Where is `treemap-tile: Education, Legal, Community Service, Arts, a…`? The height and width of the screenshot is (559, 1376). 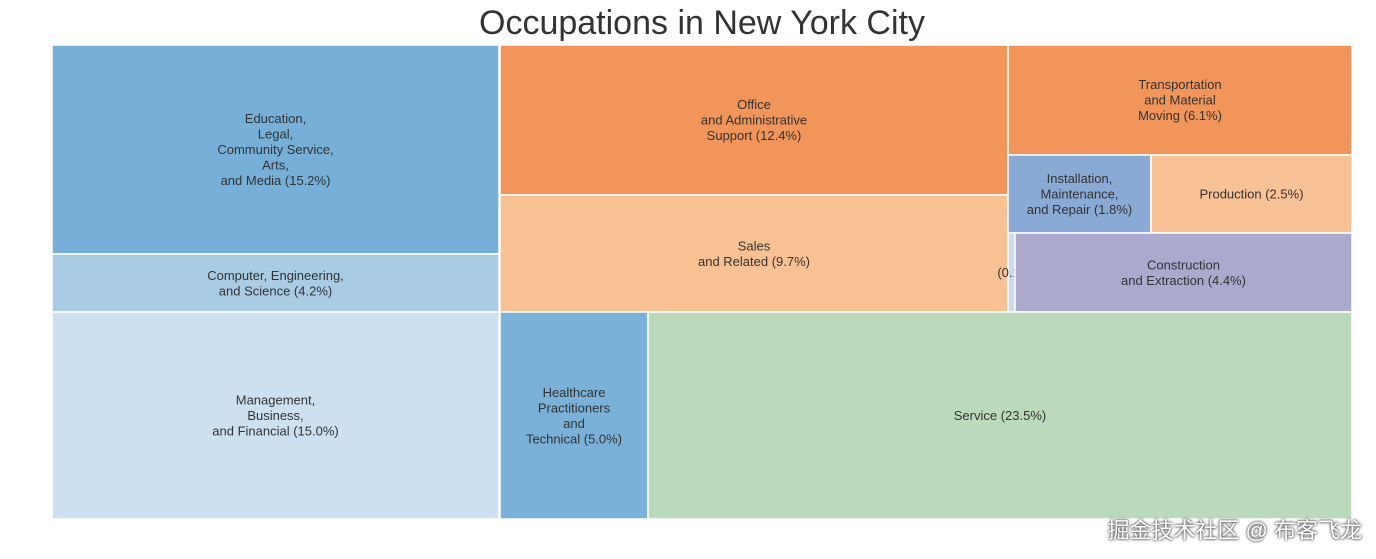 treemap-tile: Education, Legal, Community Service, Arts, a… is located at coordinates (275, 149).